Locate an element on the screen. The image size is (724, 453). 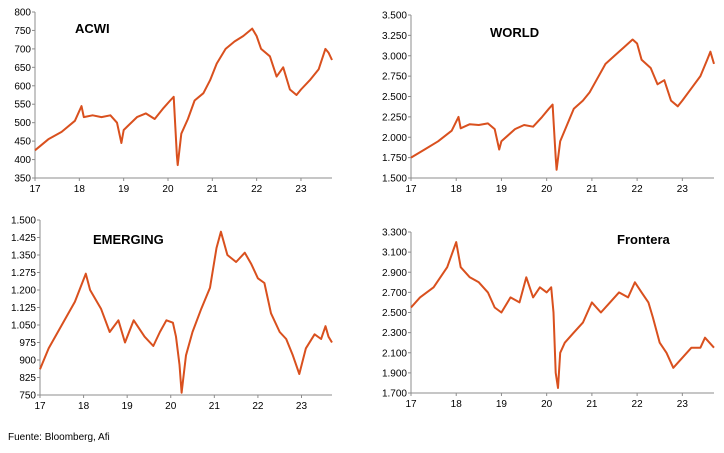
y-tick-label: 550 is located at coordinates (22, 105).